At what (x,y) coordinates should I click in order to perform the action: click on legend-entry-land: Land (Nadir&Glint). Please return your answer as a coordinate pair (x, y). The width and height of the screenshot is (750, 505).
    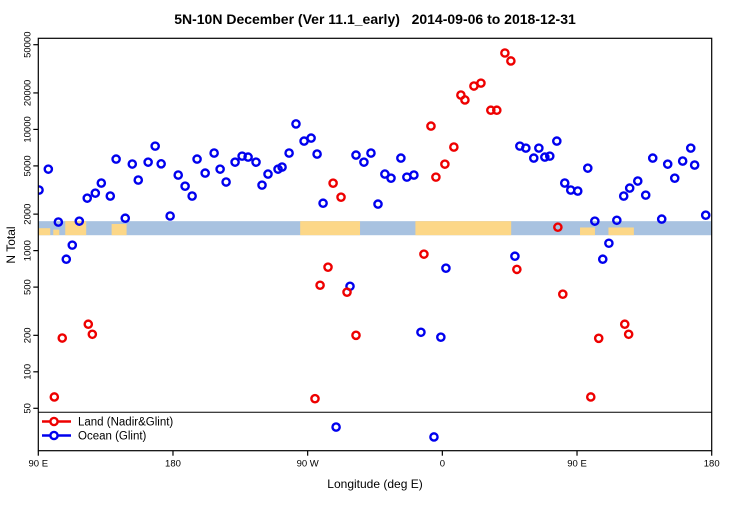
    Looking at the image, I should click on (107, 423).